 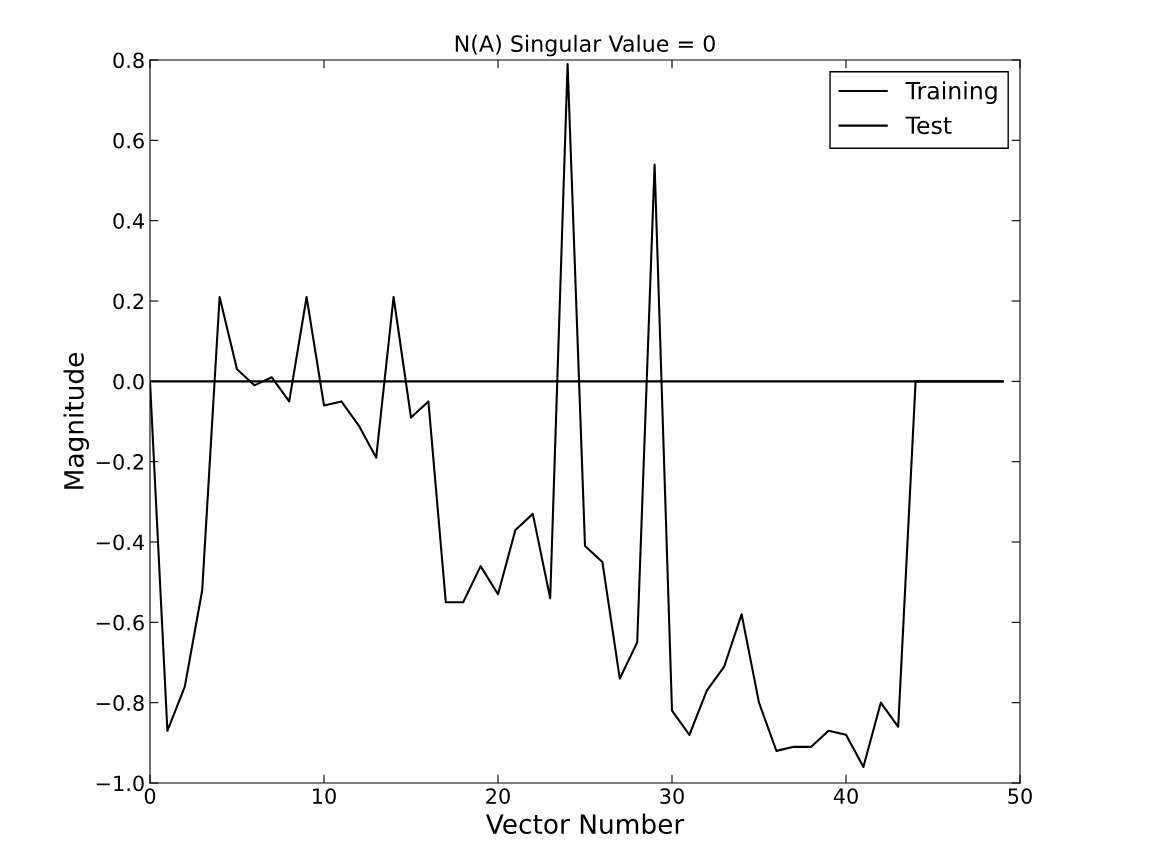 What do you see at coordinates (128, 301) in the screenshot?
I see `y-tick-label: 0.2` at bounding box center [128, 301].